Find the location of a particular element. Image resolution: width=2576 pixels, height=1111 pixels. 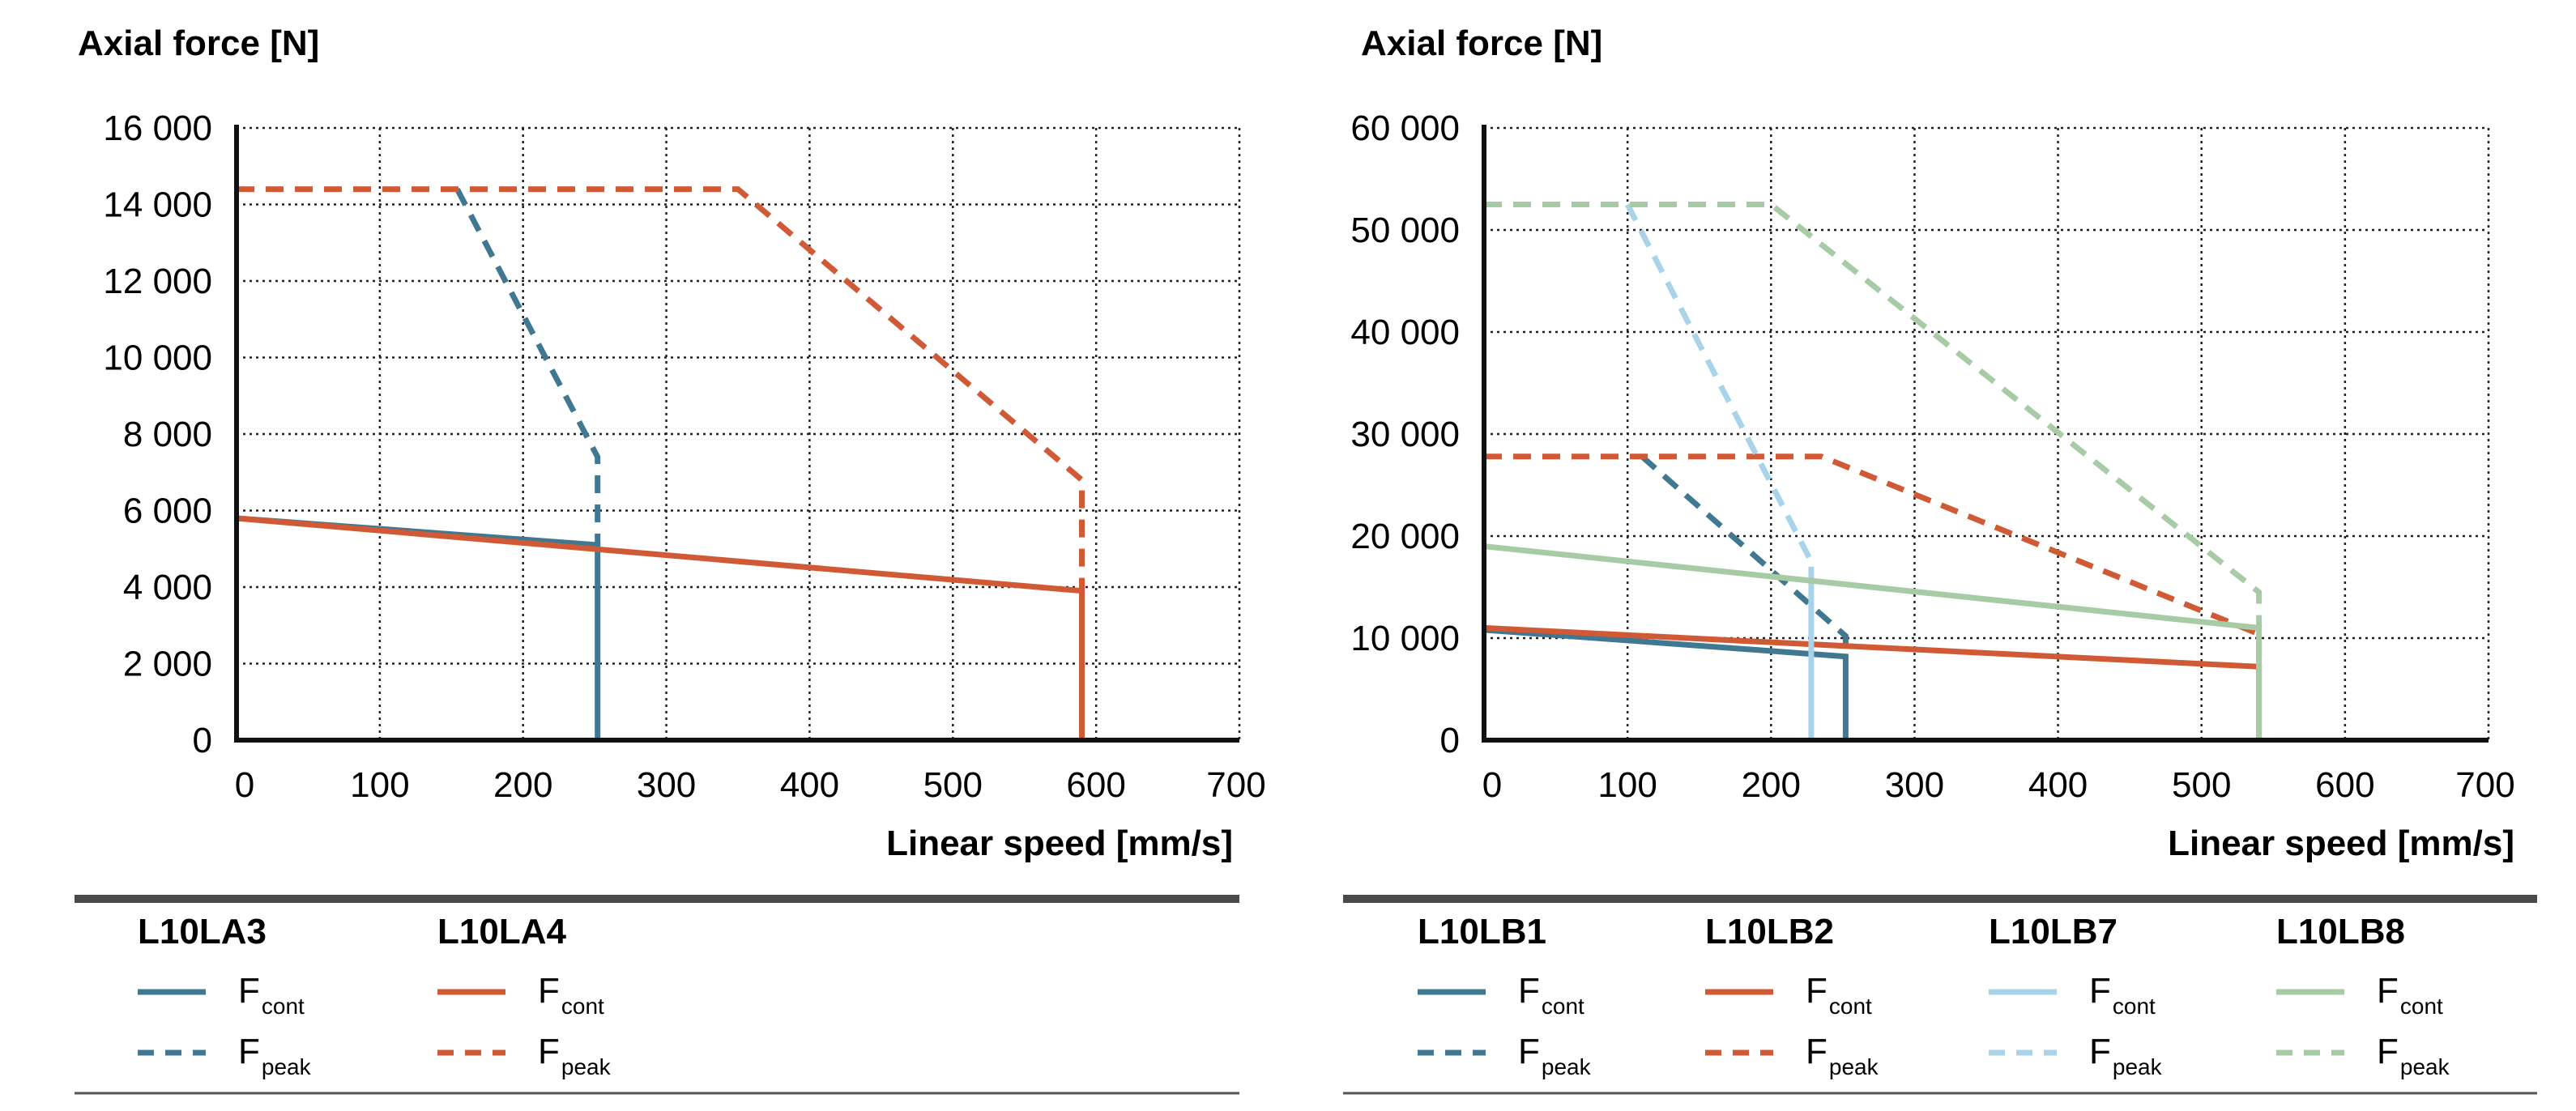

series-l10lb8-cont is located at coordinates (1873, 641).